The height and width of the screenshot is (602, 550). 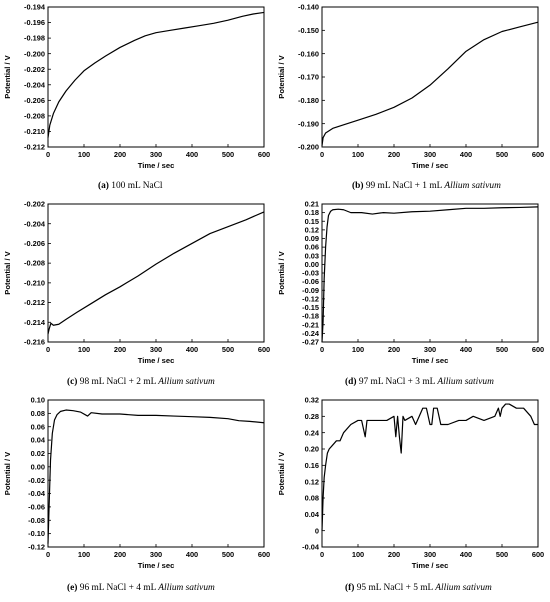 What do you see at coordinates (430, 83) in the screenshot?
I see `series-line-b` at bounding box center [430, 83].